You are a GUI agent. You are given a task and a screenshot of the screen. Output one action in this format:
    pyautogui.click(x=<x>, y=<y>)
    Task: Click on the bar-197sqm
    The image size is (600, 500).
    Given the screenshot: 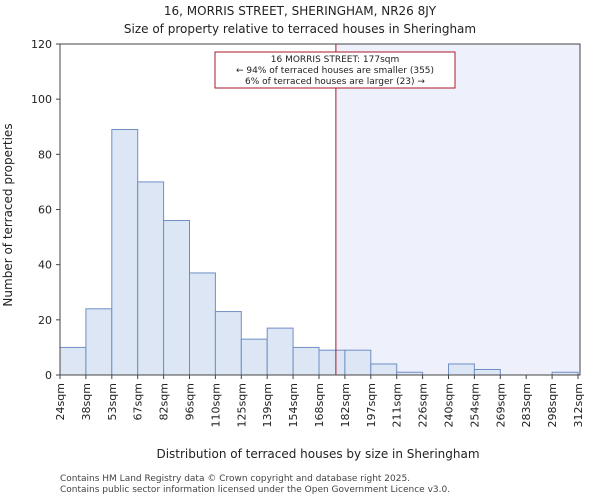 What is the action you would take?
    pyautogui.click(x=384, y=369)
    